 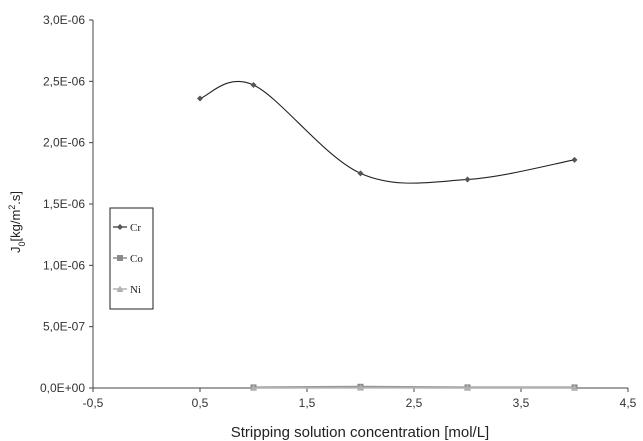 I want to click on series-ni, so click(x=414, y=387).